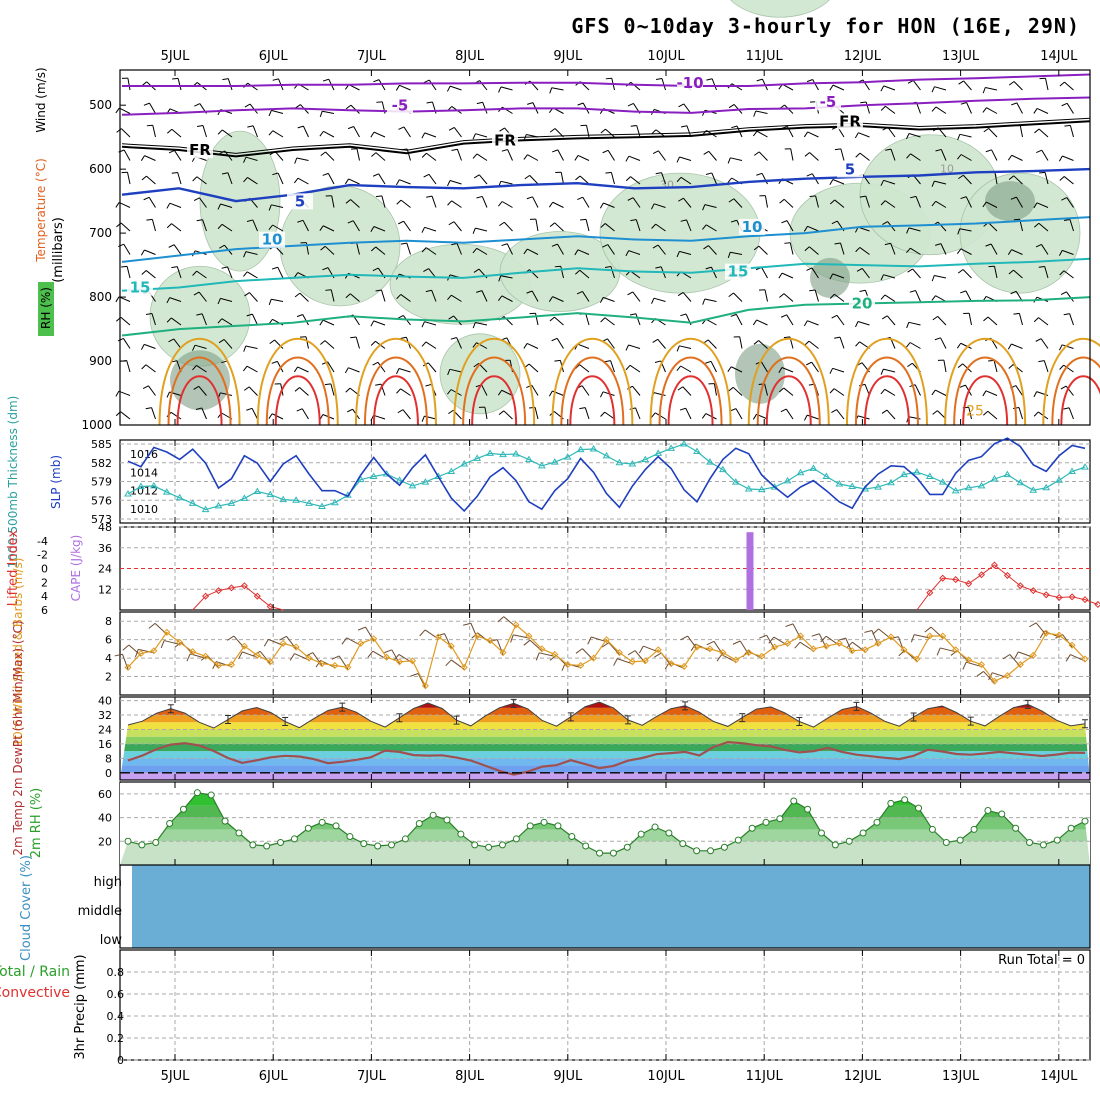  Describe the element at coordinates (372, 56) in the screenshot. I see `x-tick-label-top: 7JUL` at that location.